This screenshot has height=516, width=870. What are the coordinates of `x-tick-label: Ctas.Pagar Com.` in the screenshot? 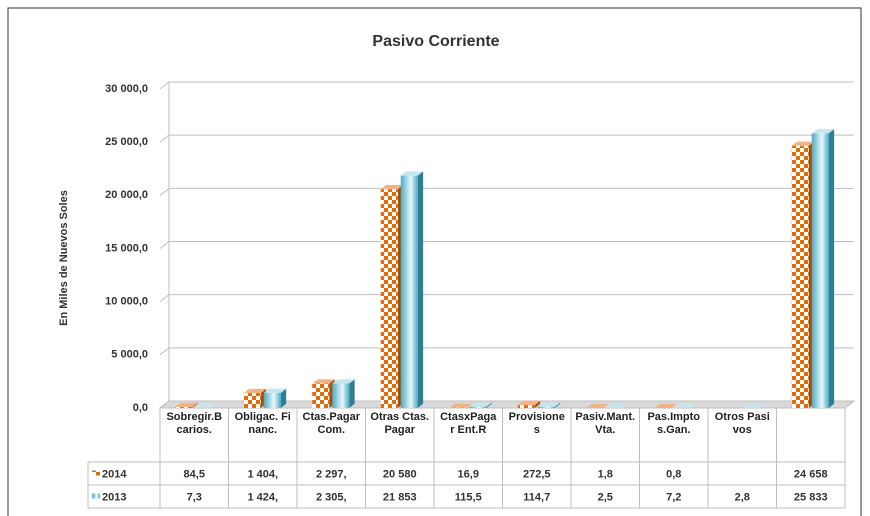 It's located at (331, 423).